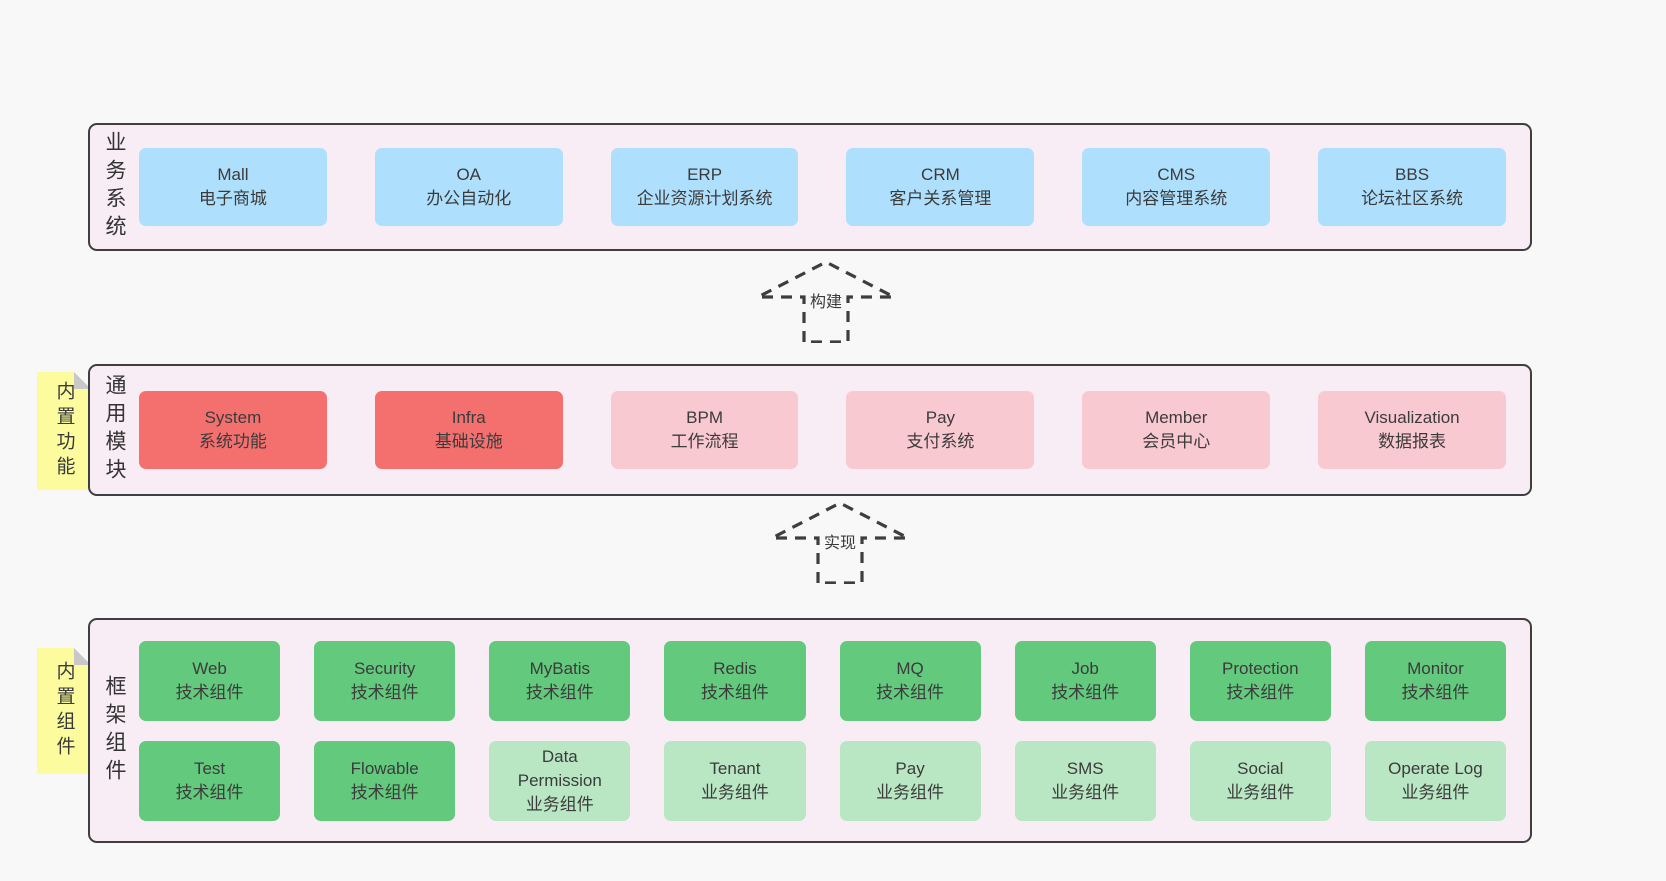  What do you see at coordinates (1412, 430) in the screenshot?
I see `diagram-box-visualization: Visualization 数据报表` at bounding box center [1412, 430].